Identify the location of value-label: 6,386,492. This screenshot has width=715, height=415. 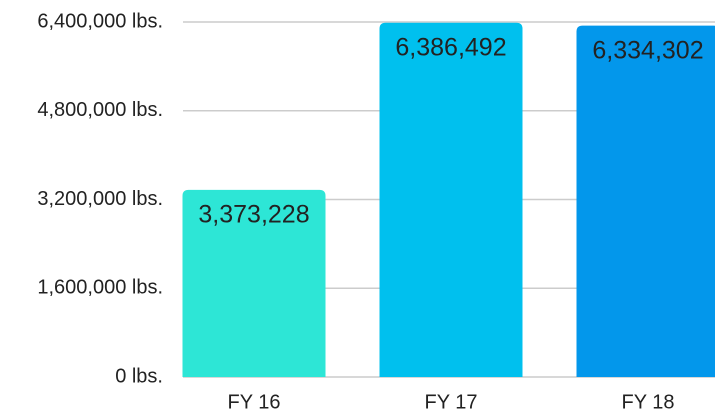
(450, 47).